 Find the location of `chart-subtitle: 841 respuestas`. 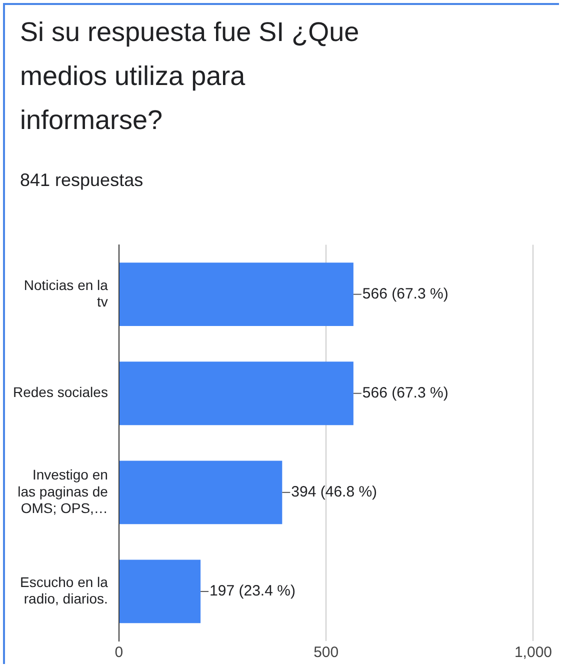

chart-subtitle: 841 respuestas is located at coordinates (82, 180).